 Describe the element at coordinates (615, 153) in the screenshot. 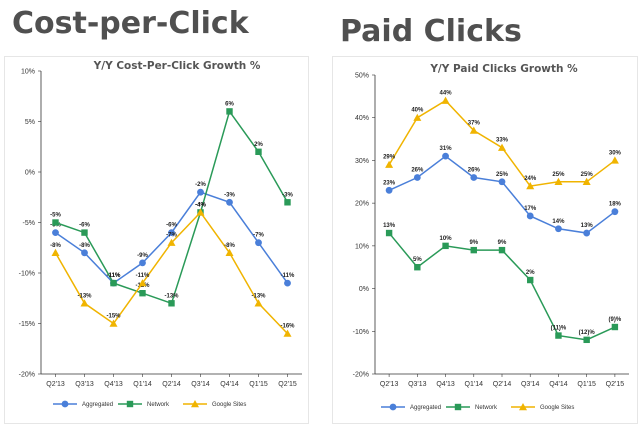

I see `data-label: 30%` at that location.